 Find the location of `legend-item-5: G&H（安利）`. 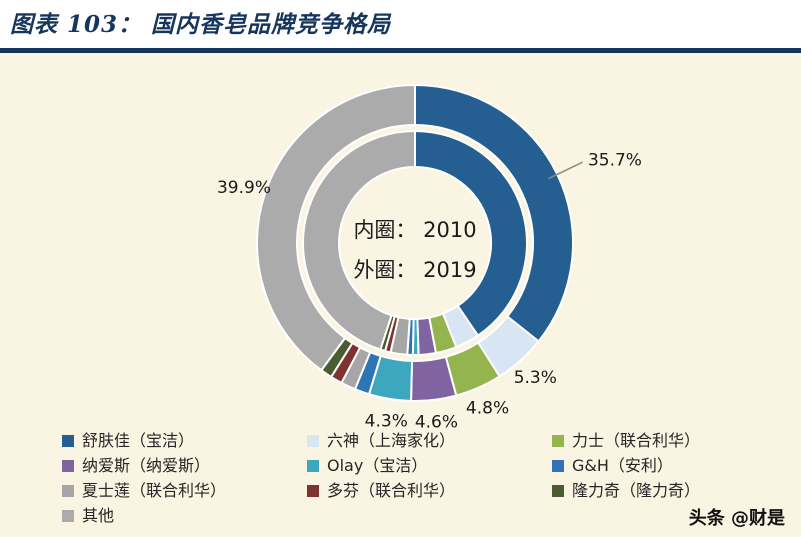

legend-item-5: G&H（安利） is located at coordinates (667, 465).